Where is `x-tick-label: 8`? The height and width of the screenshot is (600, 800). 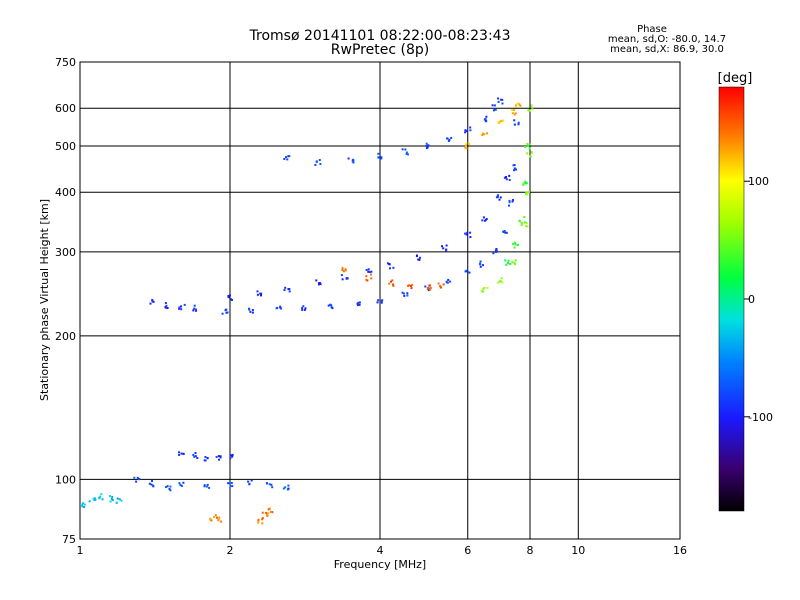
x-tick-label: 8 is located at coordinates (530, 550).